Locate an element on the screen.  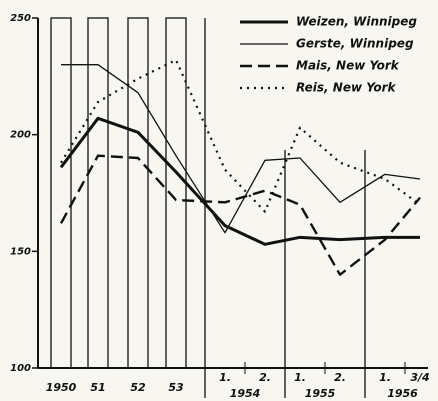
y-tick-label: 150 is located at coordinates (20, 251).